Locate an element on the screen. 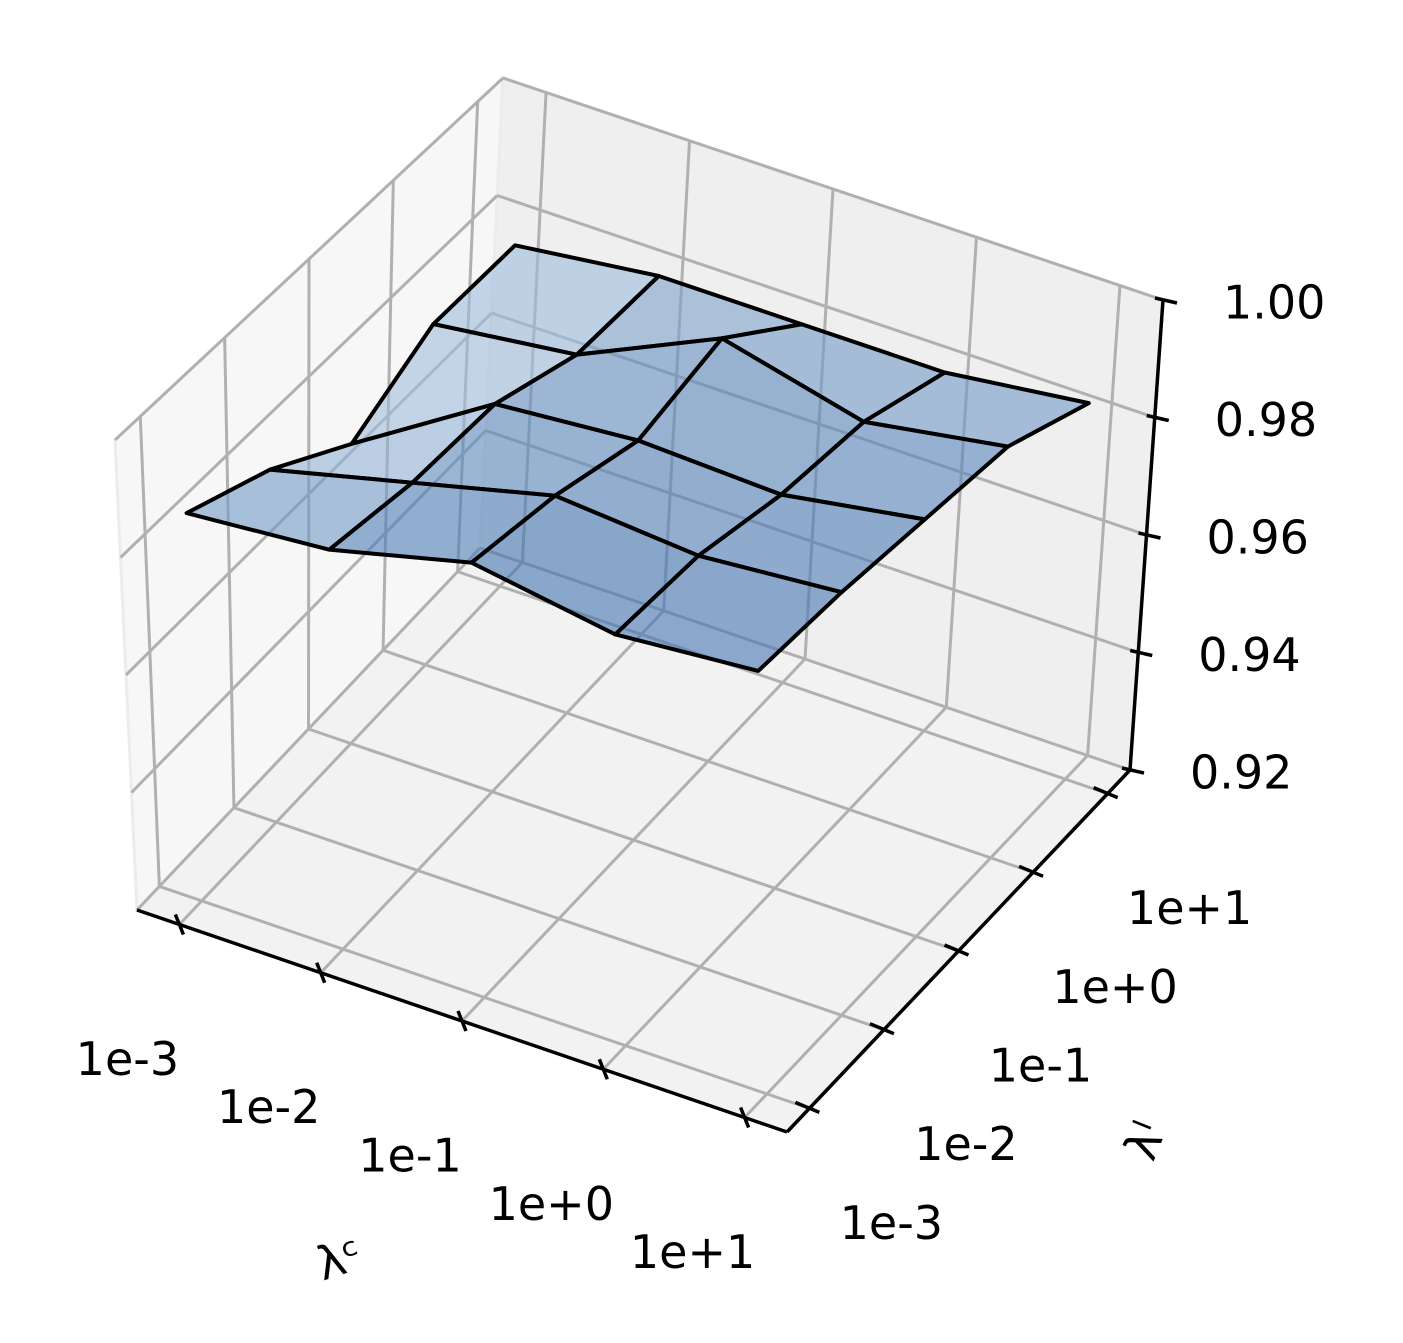  z-tick-label: 1.00 is located at coordinates (1274, 303).